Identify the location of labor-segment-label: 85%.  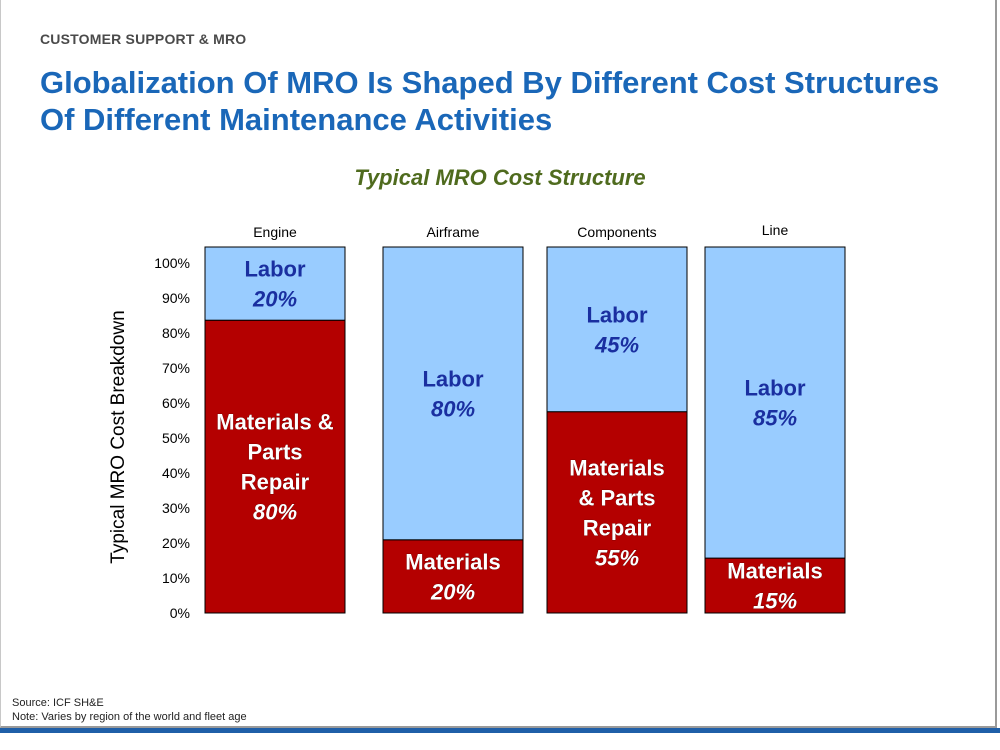
(775, 418).